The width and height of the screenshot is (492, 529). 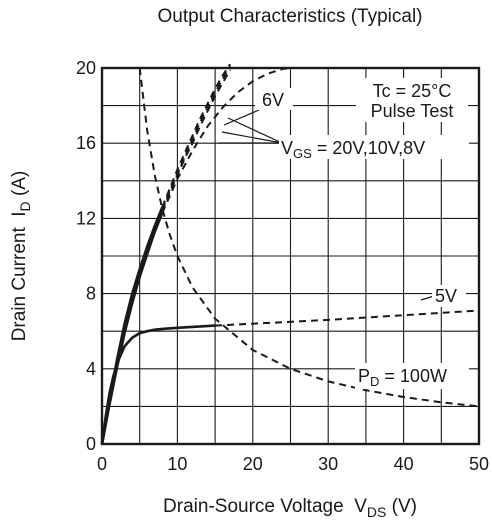 I want to click on label-5v: 5V, so click(x=446, y=296).